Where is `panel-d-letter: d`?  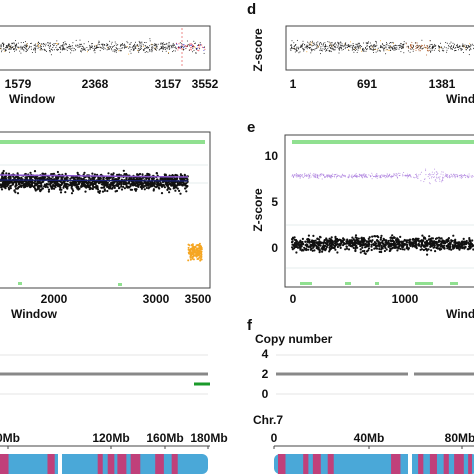 panel-d-letter: d is located at coordinates (251, 9).